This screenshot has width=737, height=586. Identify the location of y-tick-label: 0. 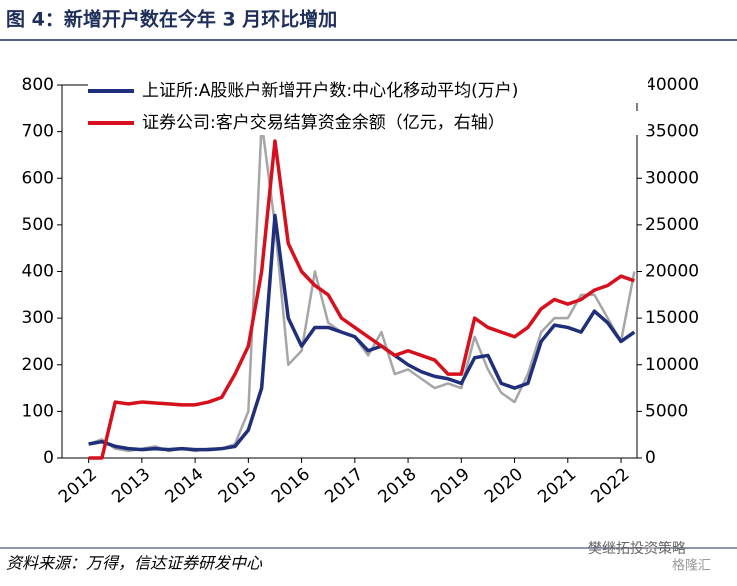
(48, 458).